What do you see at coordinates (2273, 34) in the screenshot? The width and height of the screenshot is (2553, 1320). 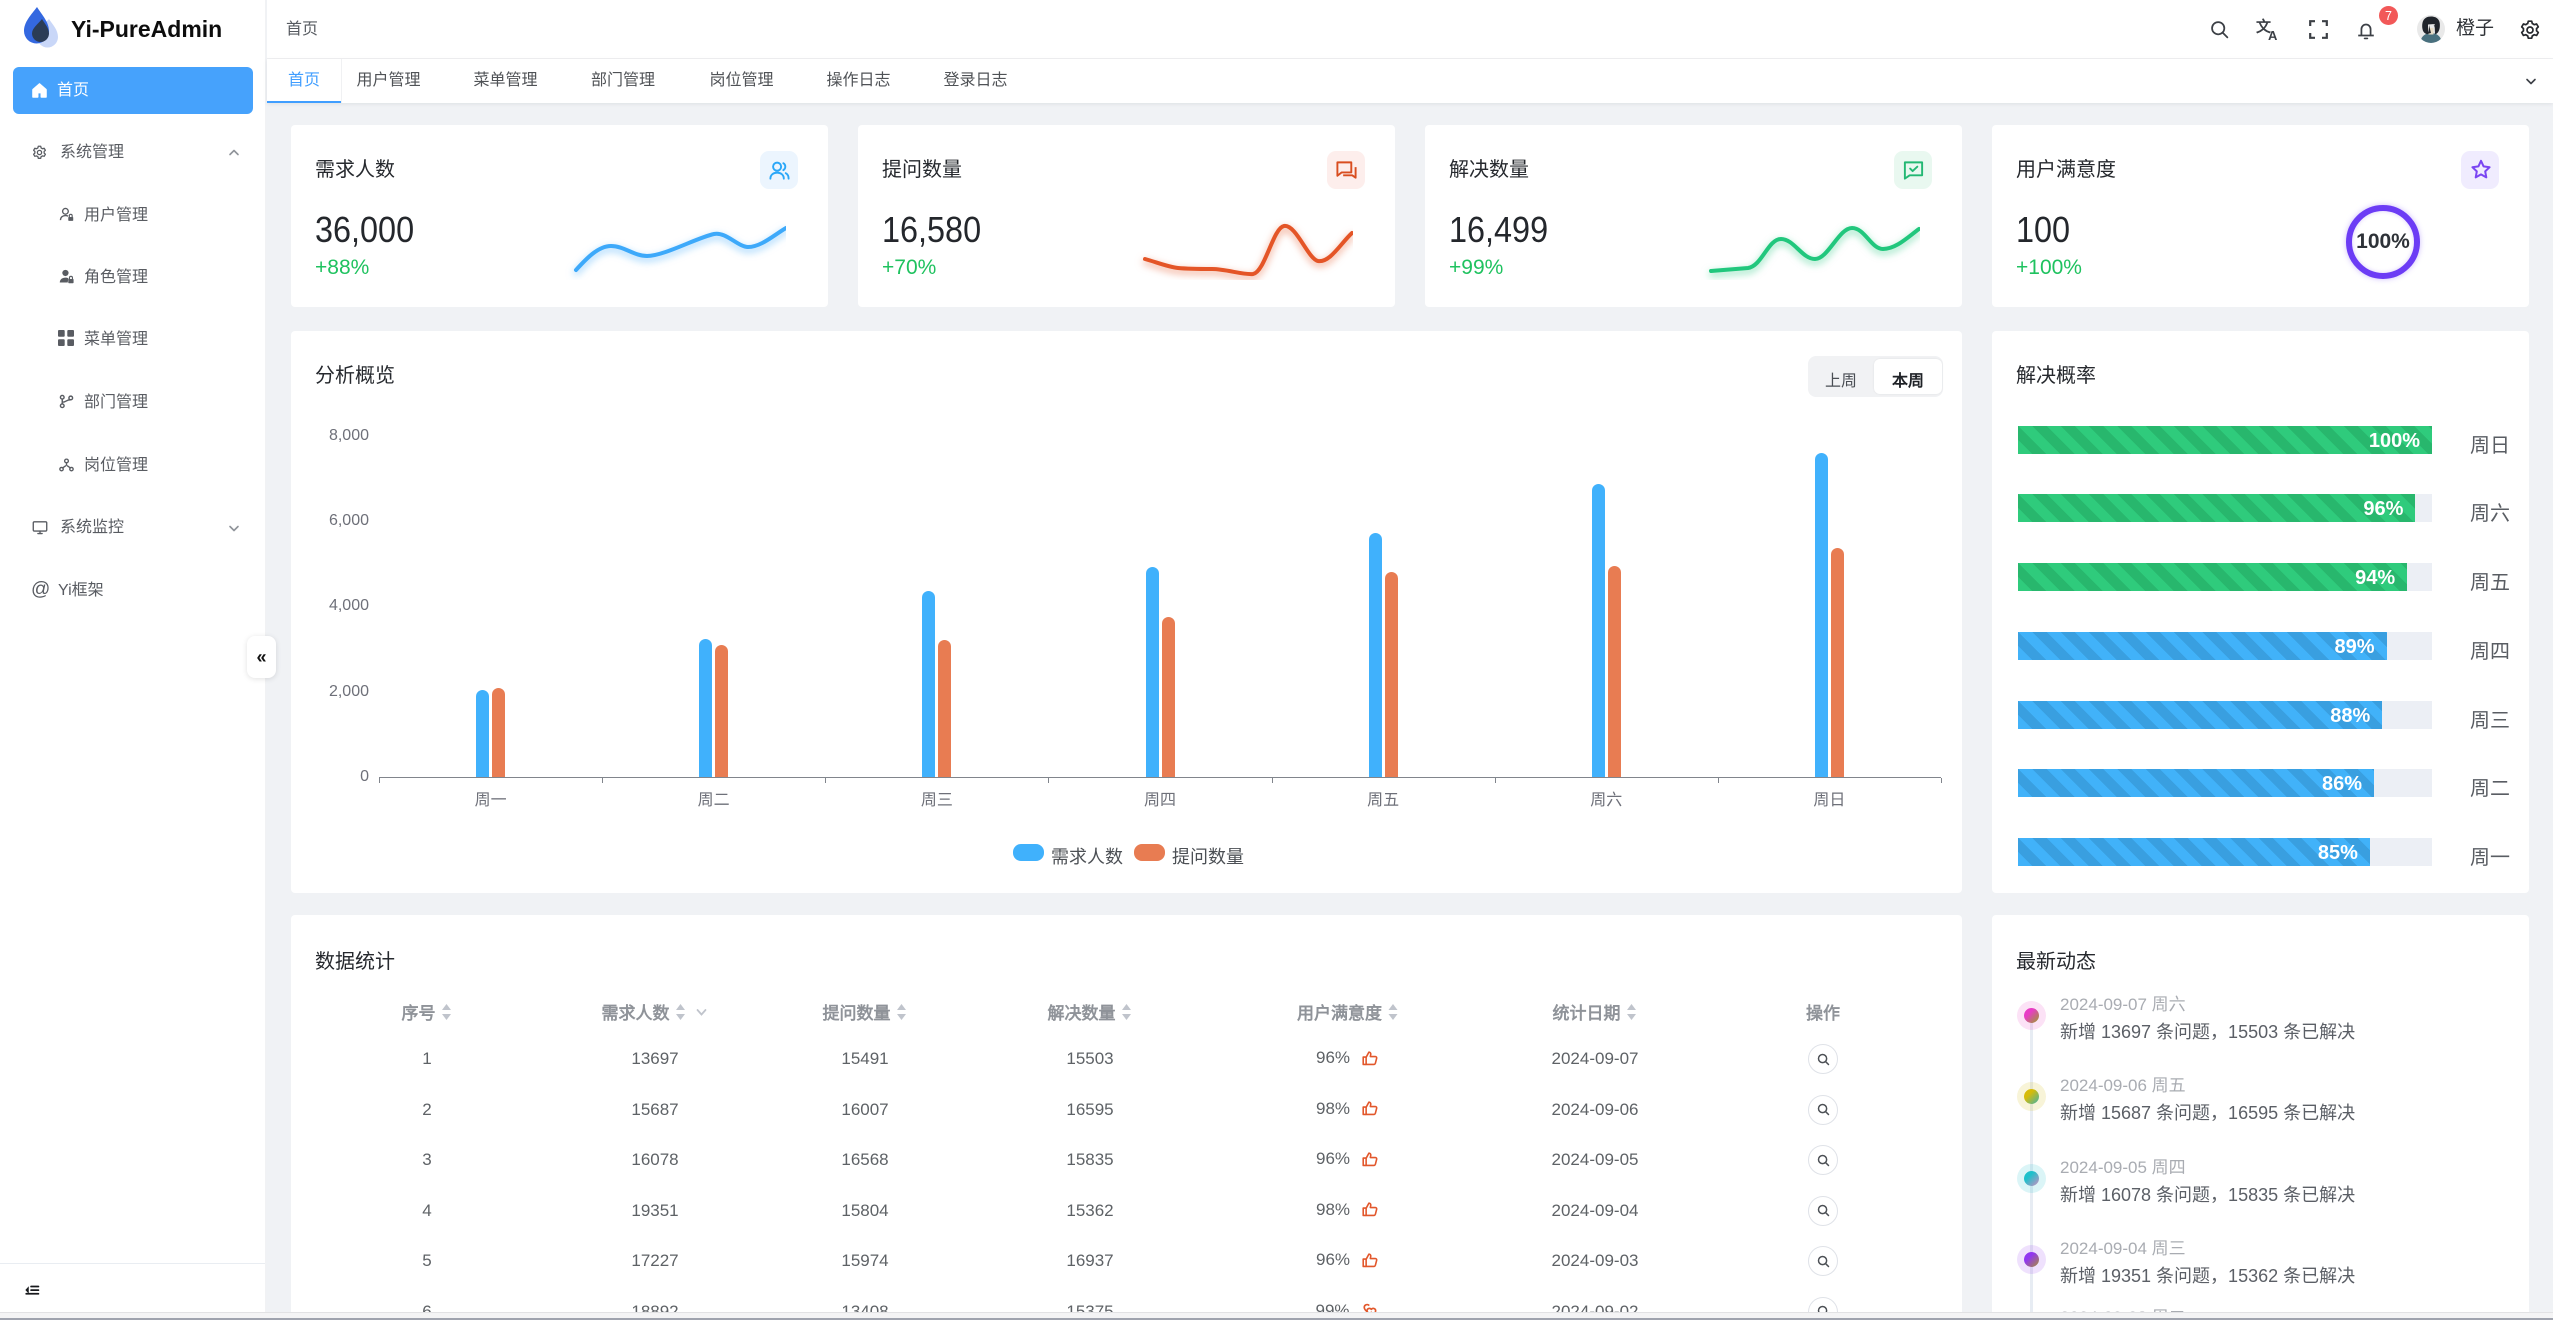 I see `svg-text: A` at bounding box center [2273, 34].